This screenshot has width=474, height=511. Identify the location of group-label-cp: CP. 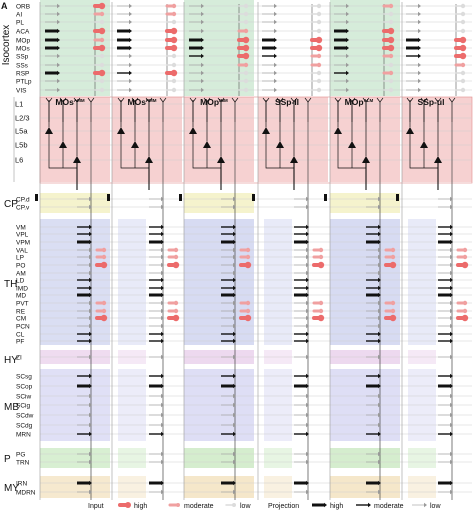
(11, 204).